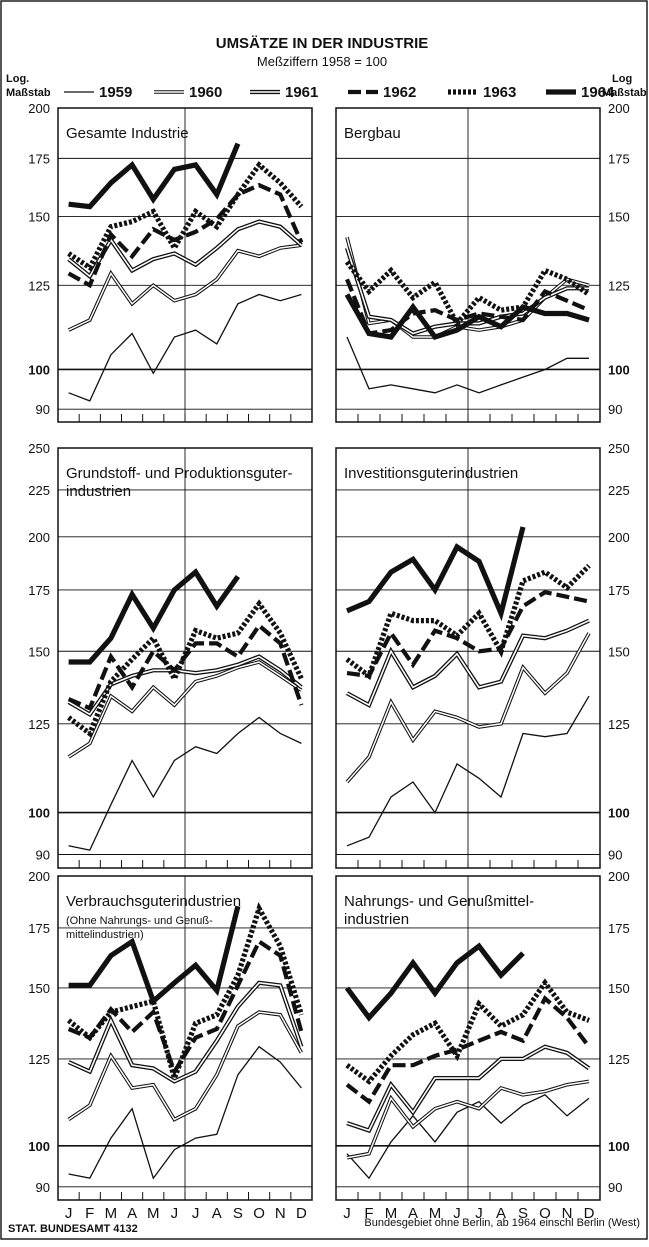 The image size is (649, 1247). I want to click on scale-label-right-1: Log, so click(622, 79).